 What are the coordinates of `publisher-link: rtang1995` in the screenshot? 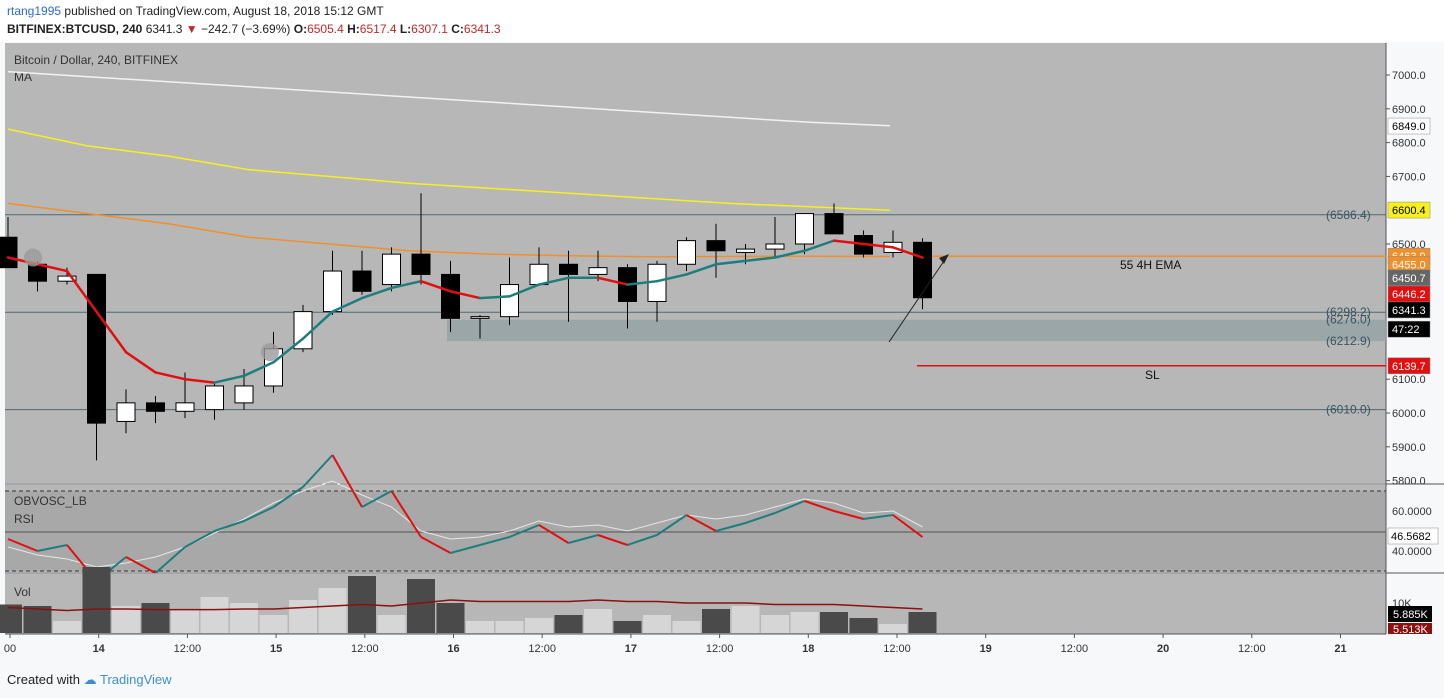 It's located at (34, 11).